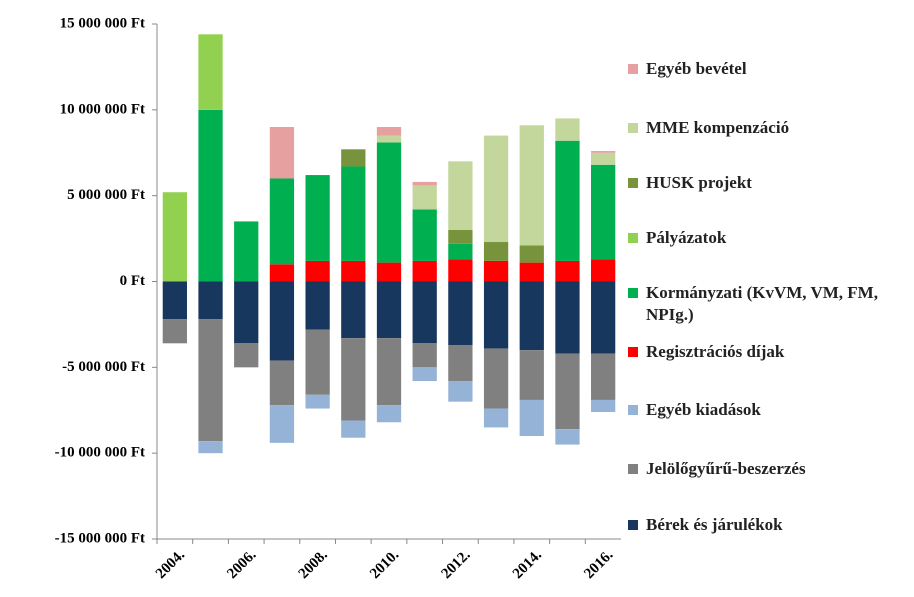  I want to click on y-tick-label: -5 000 000 Ft, so click(103, 367).